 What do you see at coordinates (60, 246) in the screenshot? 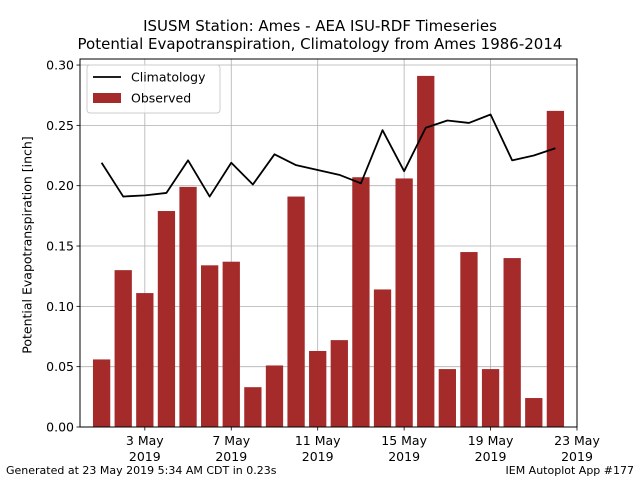
I see `y-tick-label: 0.15` at bounding box center [60, 246].